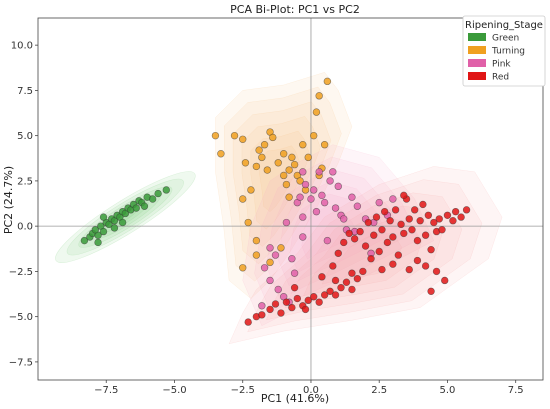 This screenshot has height=409, width=550. What do you see at coordinates (23, 204) in the screenshot?
I see `y-ticks: −7.5 −5.0 −2.5 0.0 2.5 5.0 7.5 10.0` at bounding box center [23, 204].